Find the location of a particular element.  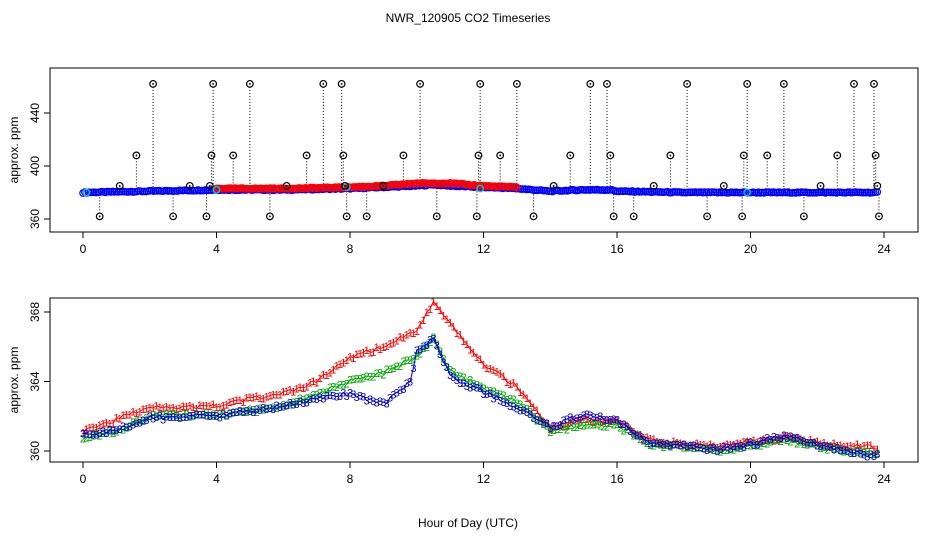

bottom-x-tick-label: 24 is located at coordinates (884, 479).